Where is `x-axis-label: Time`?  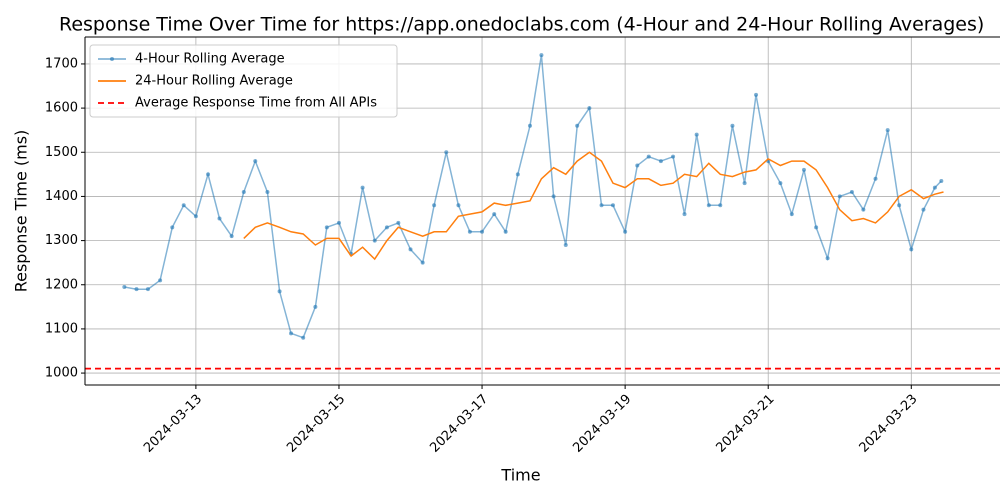
x-axis-label: Time is located at coordinates (520, 475).